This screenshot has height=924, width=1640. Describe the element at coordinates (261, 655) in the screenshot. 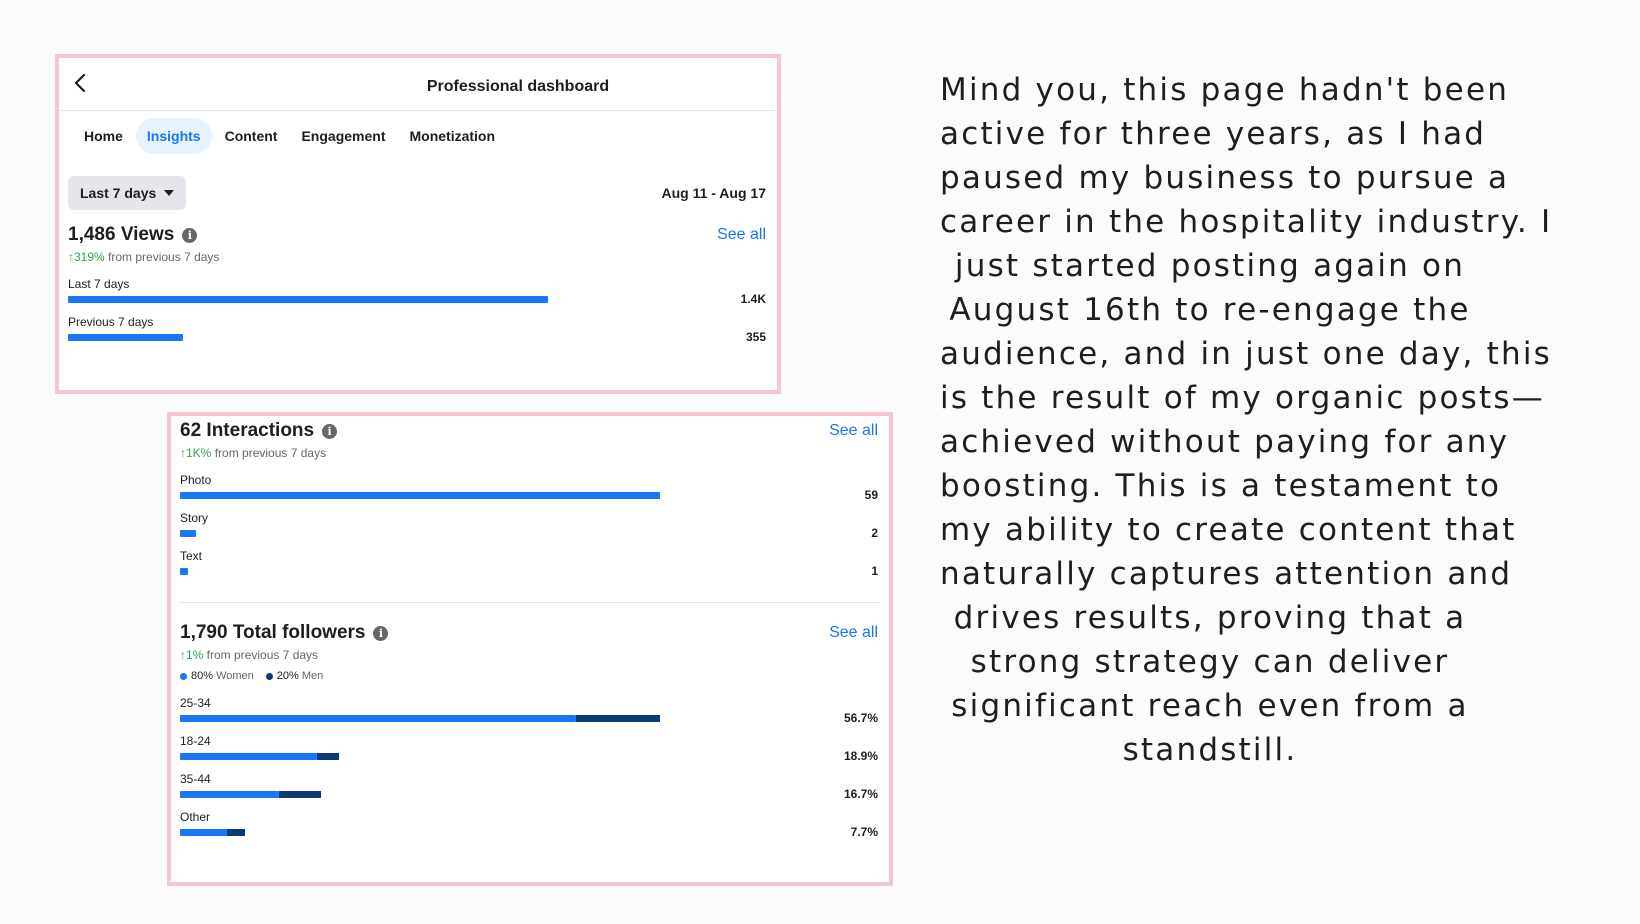

I see `followers-delta-text: from previous 7 days` at that location.